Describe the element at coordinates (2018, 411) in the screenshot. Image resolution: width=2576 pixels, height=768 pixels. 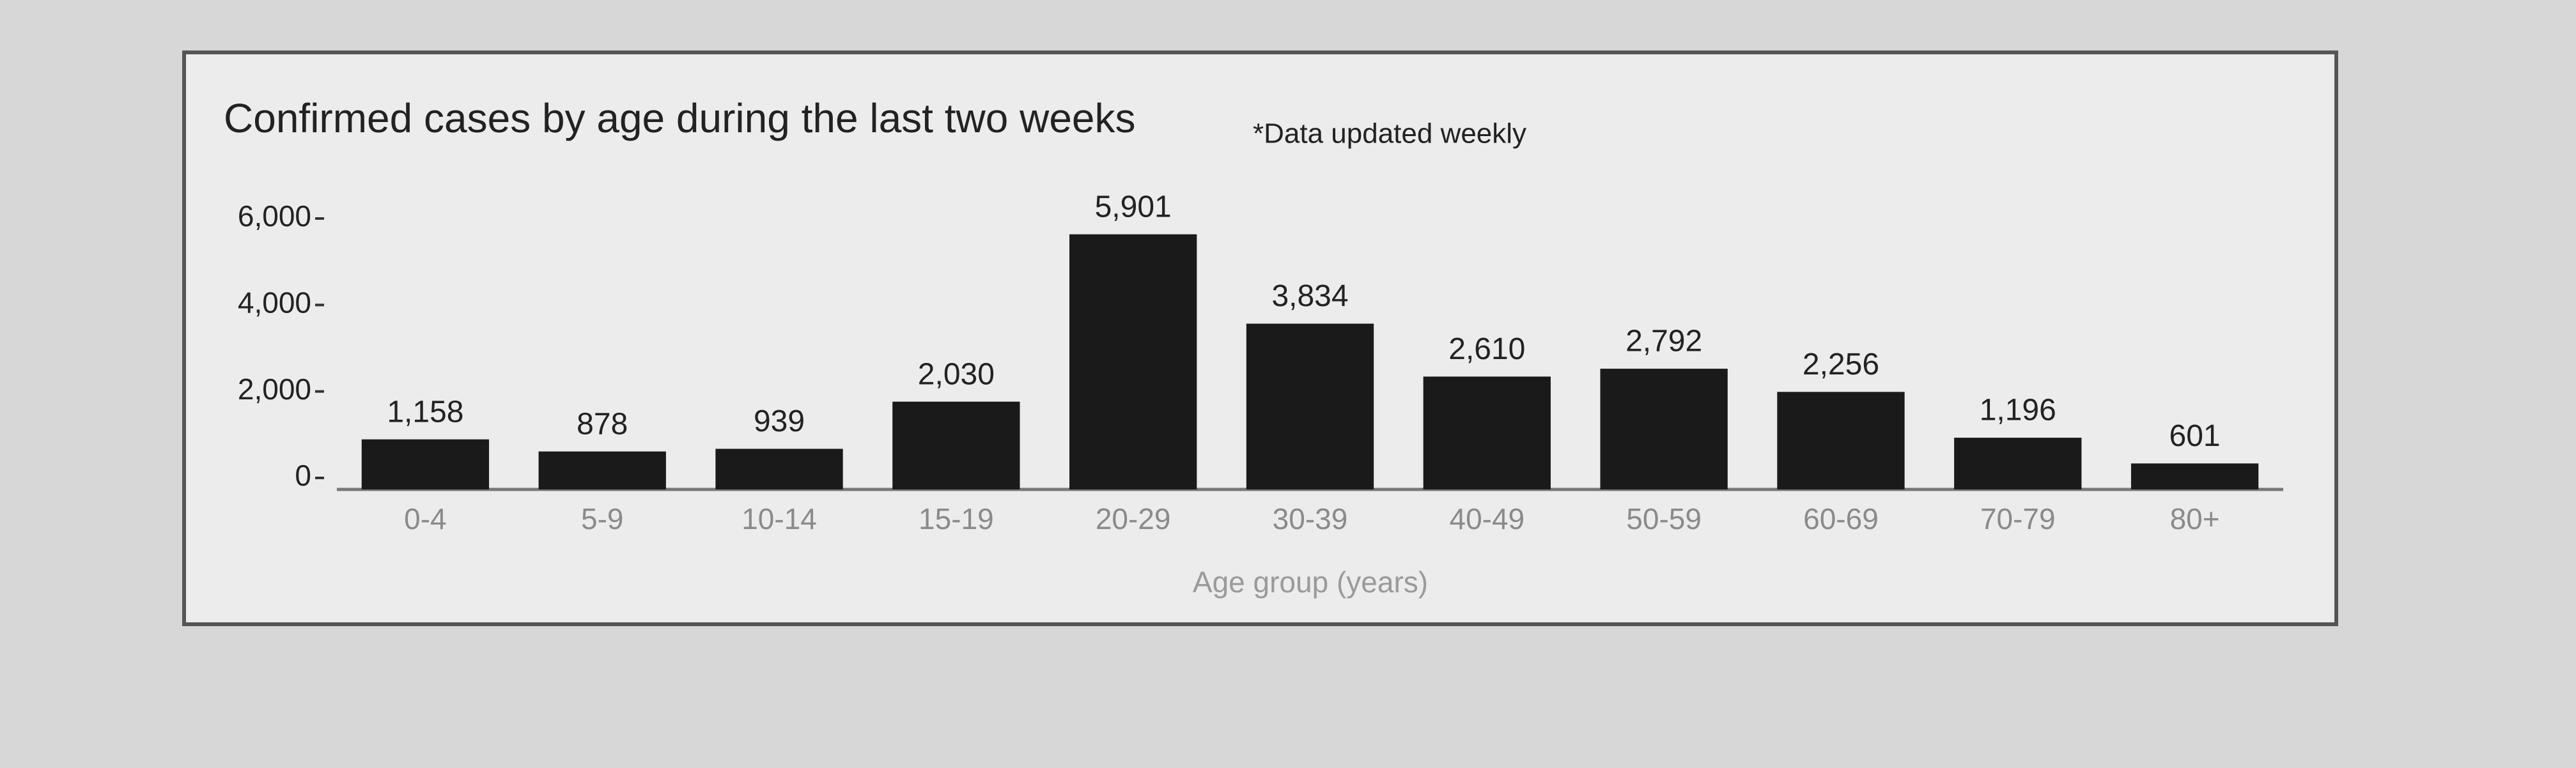
I see `value-label: 1,196` at that location.